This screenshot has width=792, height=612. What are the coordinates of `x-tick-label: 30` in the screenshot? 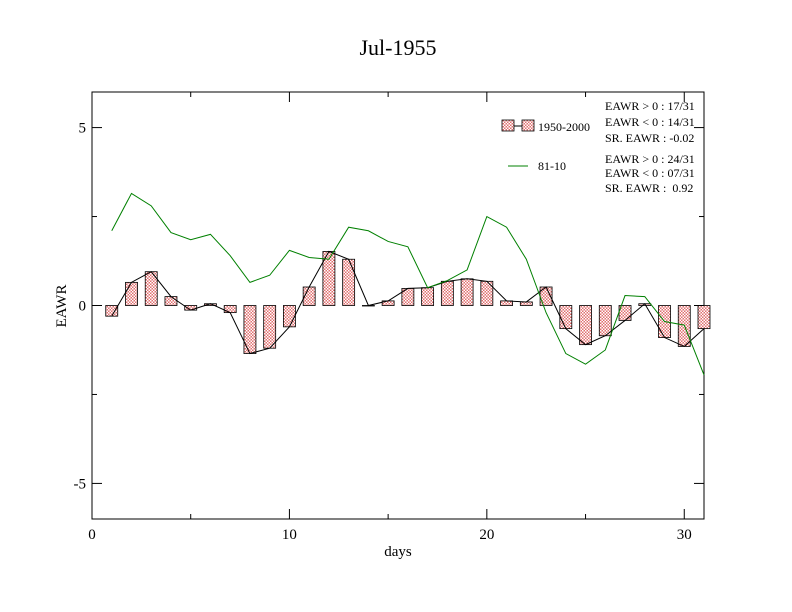 It's located at (684, 535).